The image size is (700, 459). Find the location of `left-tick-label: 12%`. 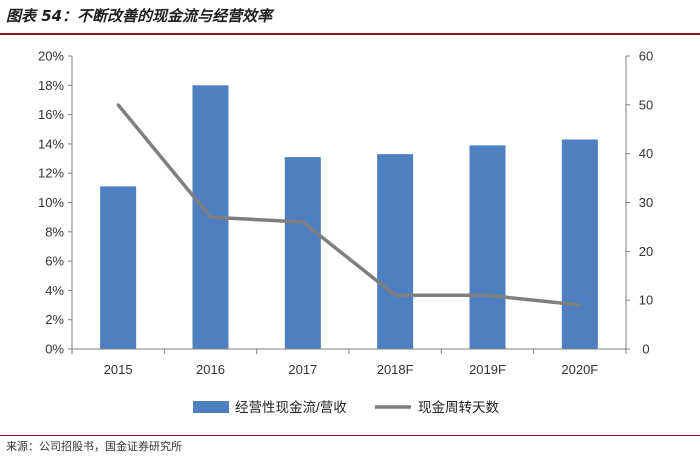

left-tick-label: 12% is located at coordinates (51, 173).